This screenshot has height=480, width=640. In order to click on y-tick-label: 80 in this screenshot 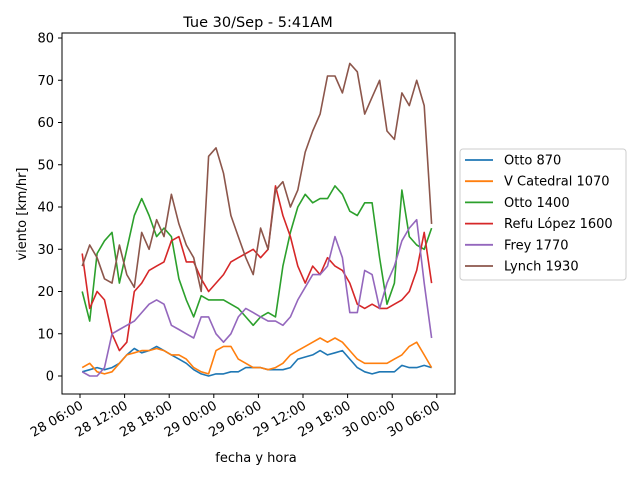, I will do `click(45, 39)`.